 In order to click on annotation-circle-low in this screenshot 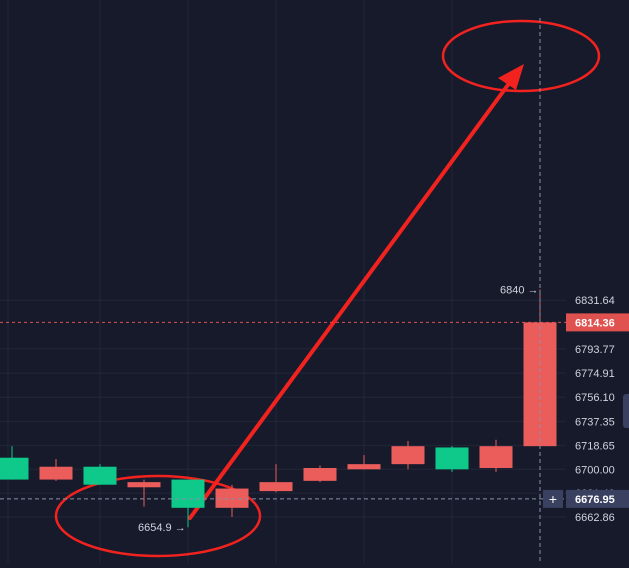, I will do `click(158, 516)`.